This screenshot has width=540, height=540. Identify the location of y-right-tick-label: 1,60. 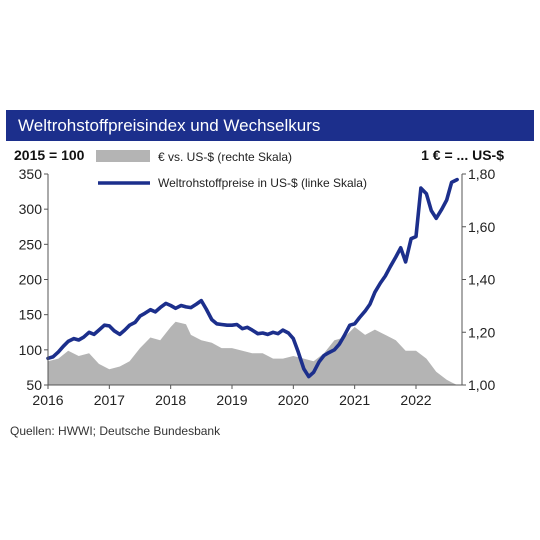
(481, 227).